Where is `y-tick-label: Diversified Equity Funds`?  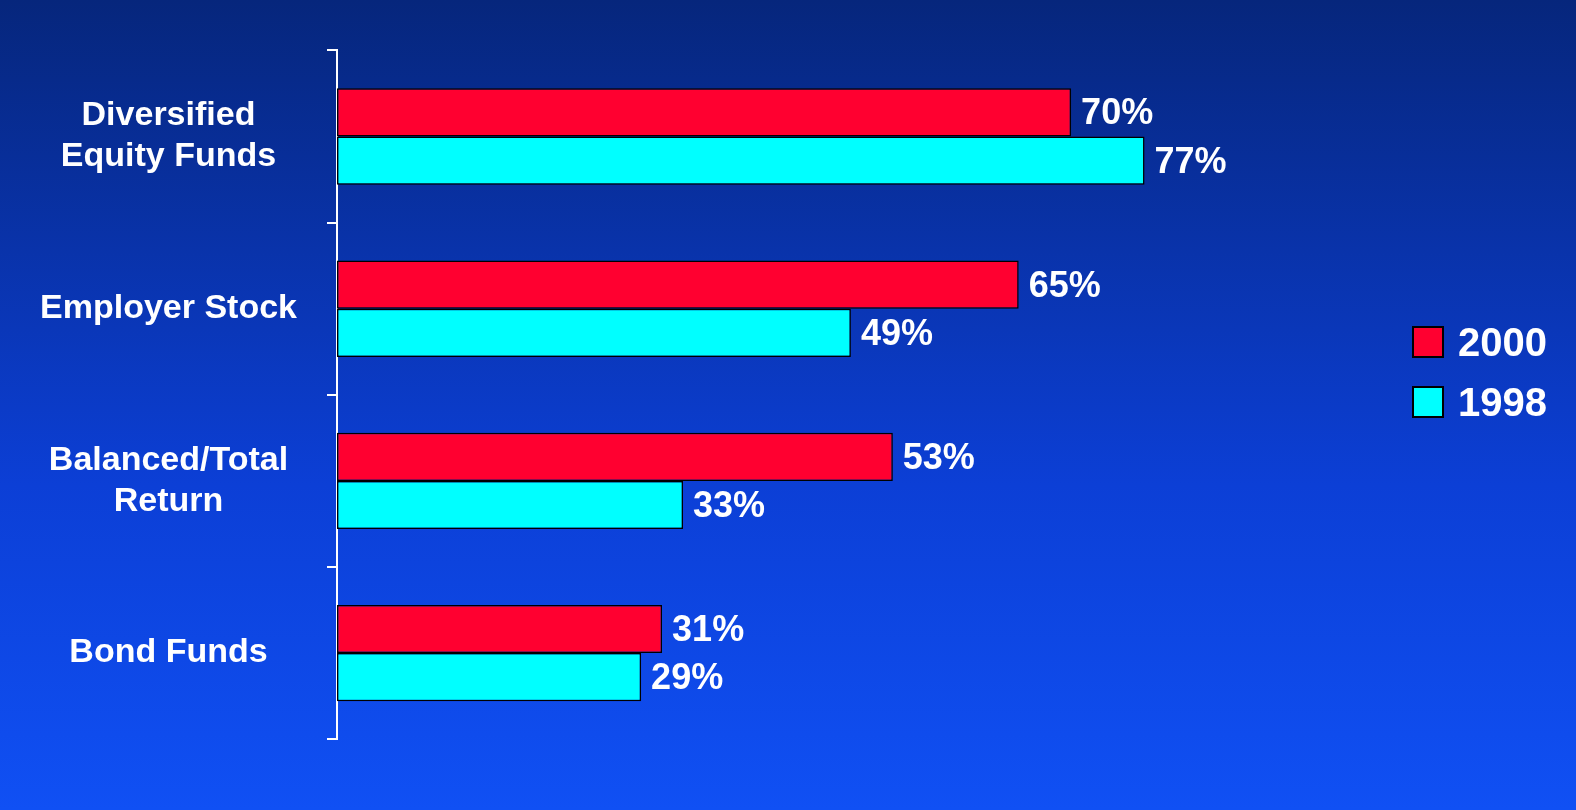 y-tick-label: Diversified Equity Funds is located at coordinates (168, 134).